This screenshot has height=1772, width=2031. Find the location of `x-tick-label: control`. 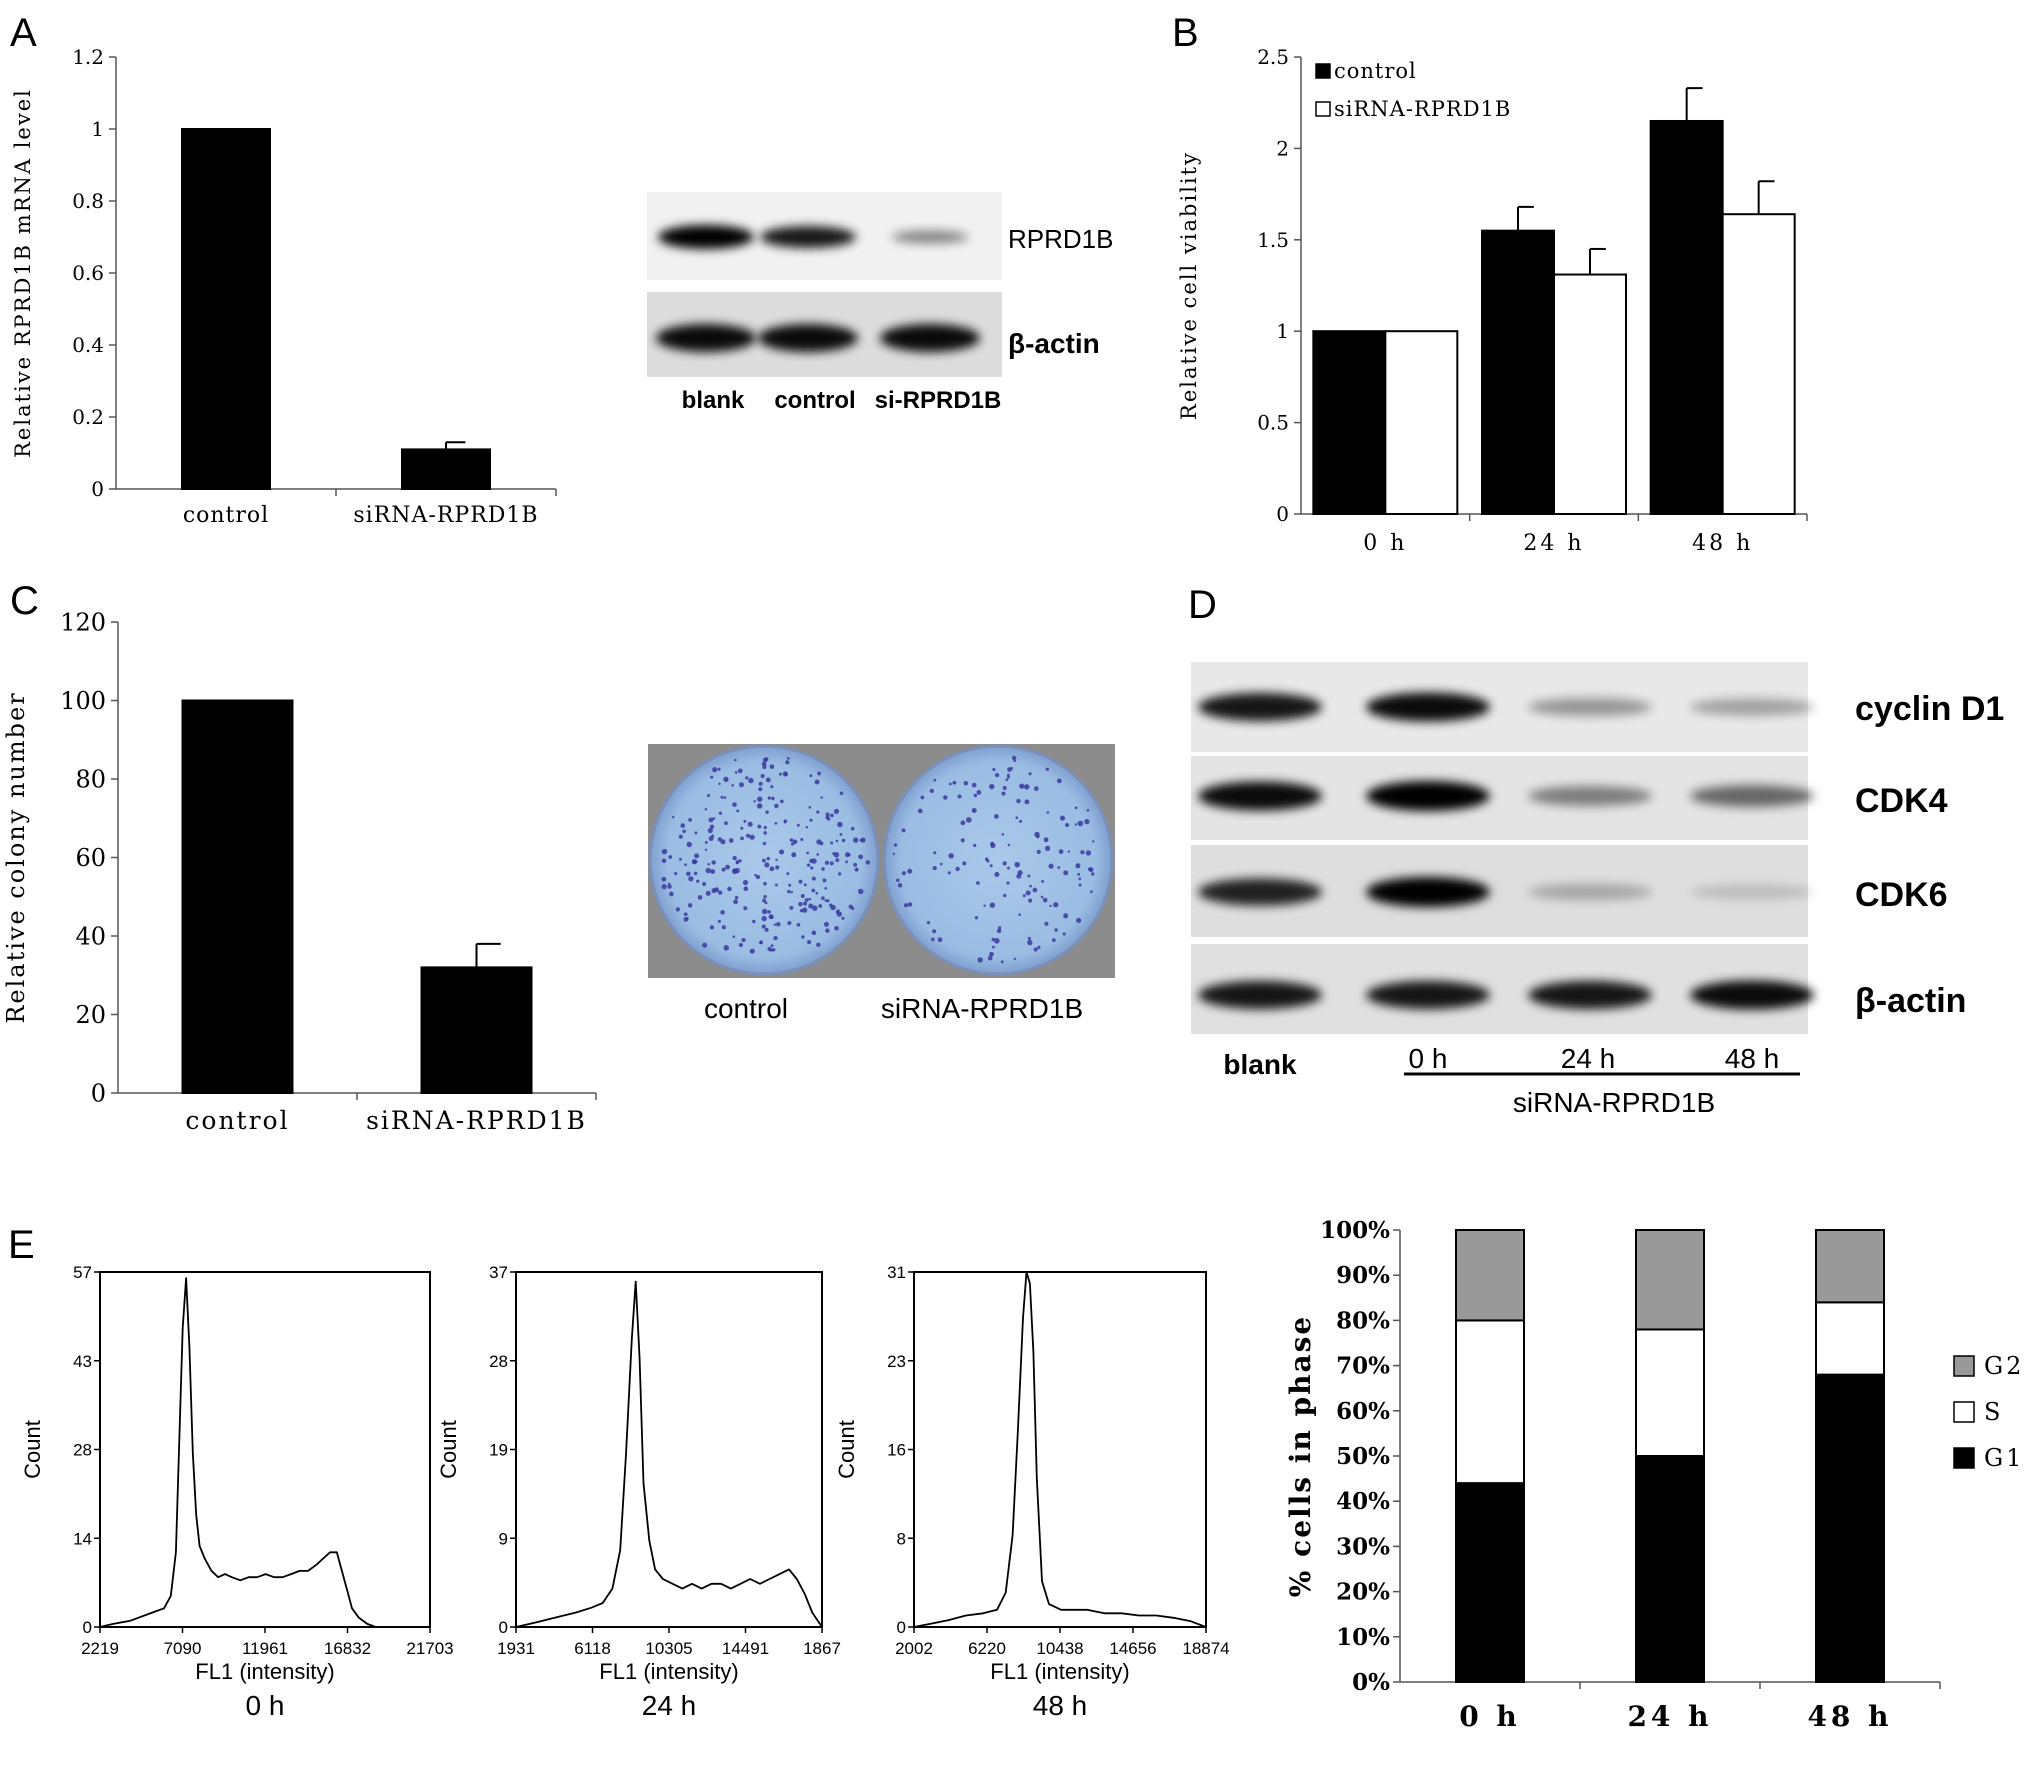

x-tick-label: control is located at coordinates (226, 515).